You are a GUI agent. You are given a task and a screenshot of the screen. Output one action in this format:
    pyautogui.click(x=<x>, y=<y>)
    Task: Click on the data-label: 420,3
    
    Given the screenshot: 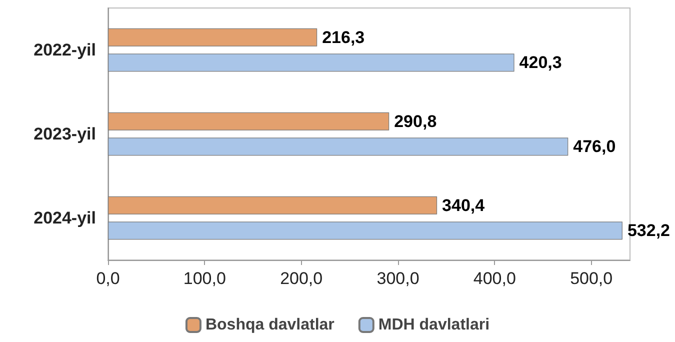 What is the action you would take?
    pyautogui.click(x=540, y=62)
    